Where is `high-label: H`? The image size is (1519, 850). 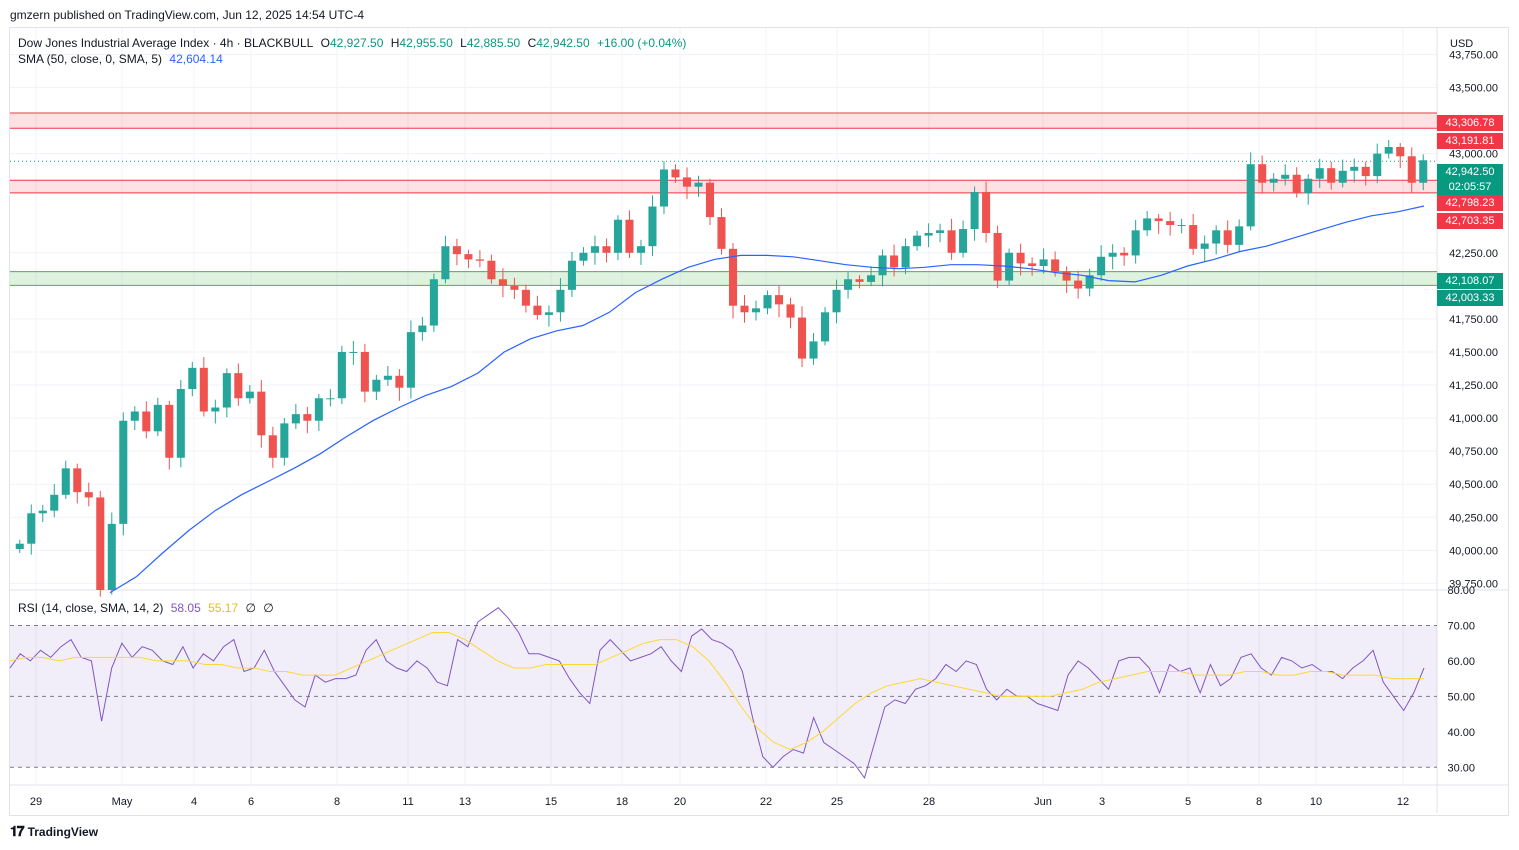 high-label: H is located at coordinates (395, 43).